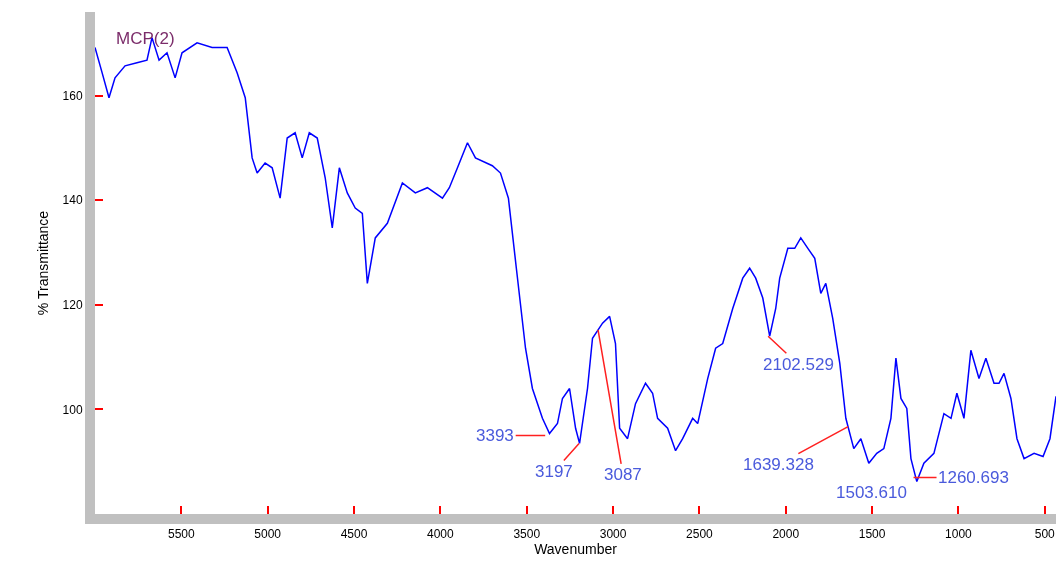  Describe the element at coordinates (72, 95) in the screenshot. I see `y-tick-label: 160` at that location.